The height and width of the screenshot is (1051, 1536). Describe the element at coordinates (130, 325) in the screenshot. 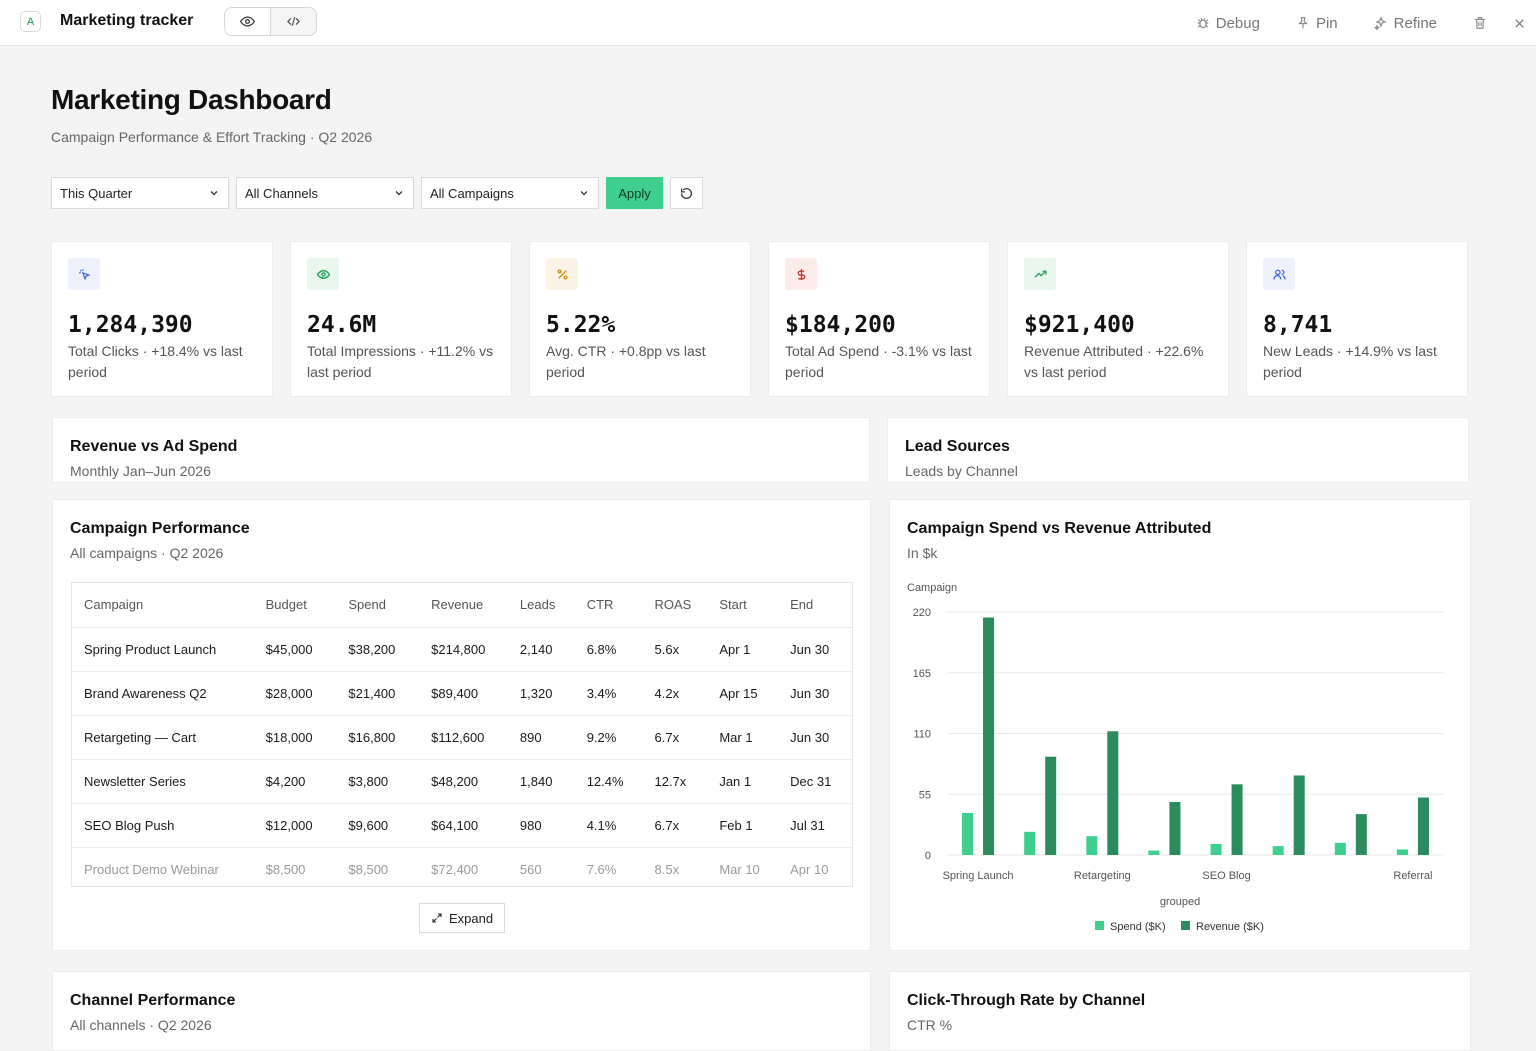

I see `kpi-value: 1,284,390` at that location.